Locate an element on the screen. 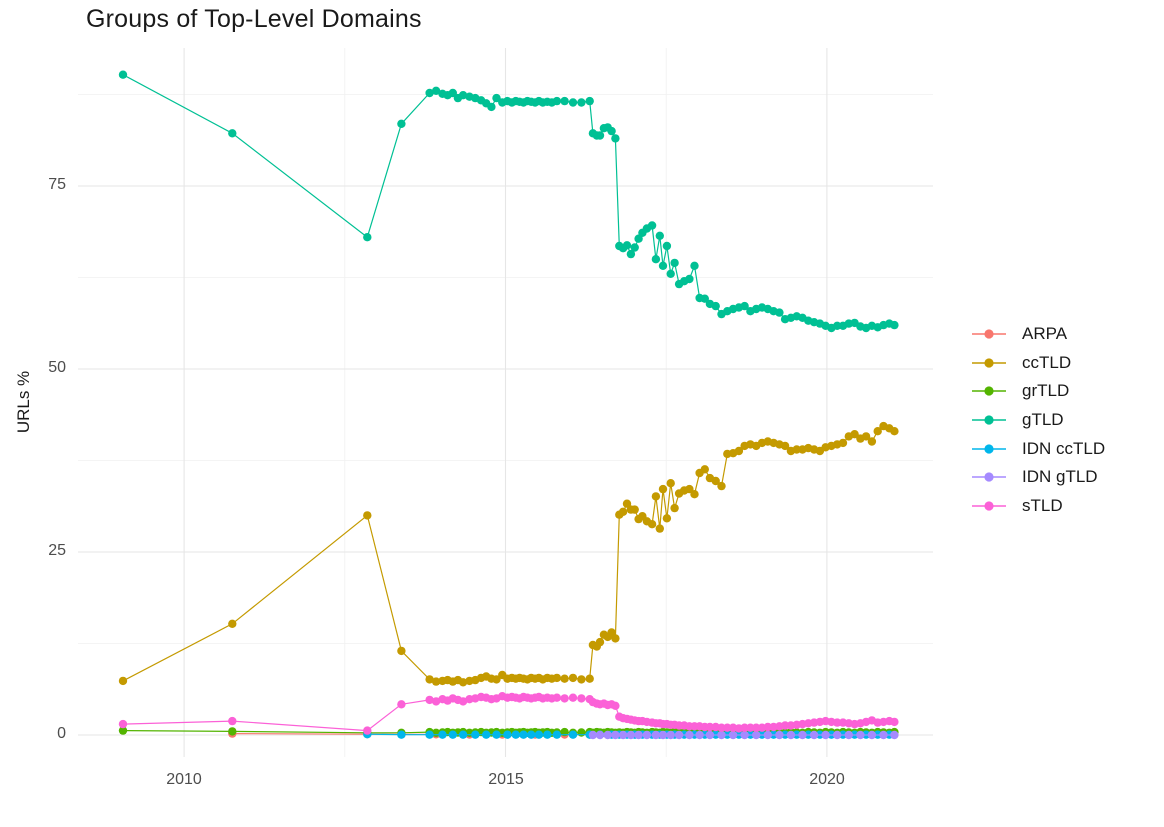 The width and height of the screenshot is (1164, 827). legend-key-arpa is located at coordinates (989, 334).